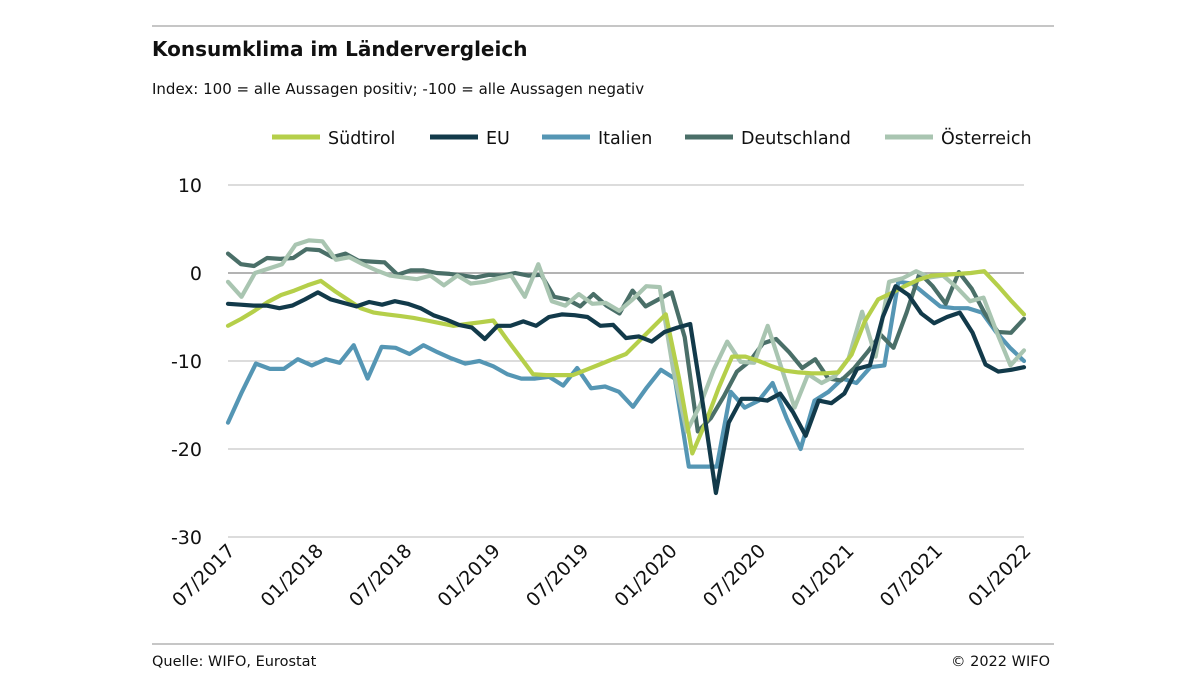 This screenshot has height=673, width=1200. What do you see at coordinates (999, 575) in the screenshot?
I see `x-tick-label: 01/2022` at bounding box center [999, 575].